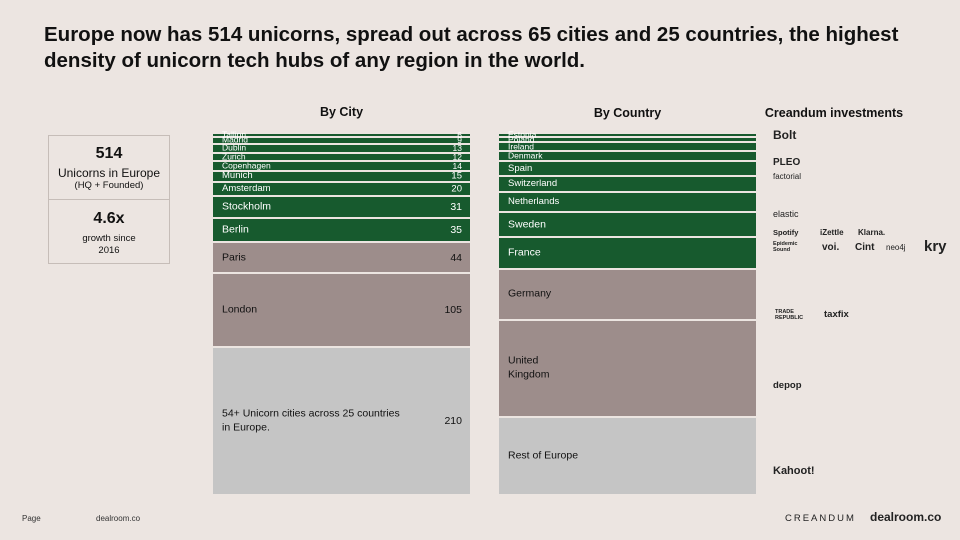 The height and width of the screenshot is (540, 960). Describe the element at coordinates (832, 232) in the screenshot. I see `izettle-logo: iZettle` at that location.